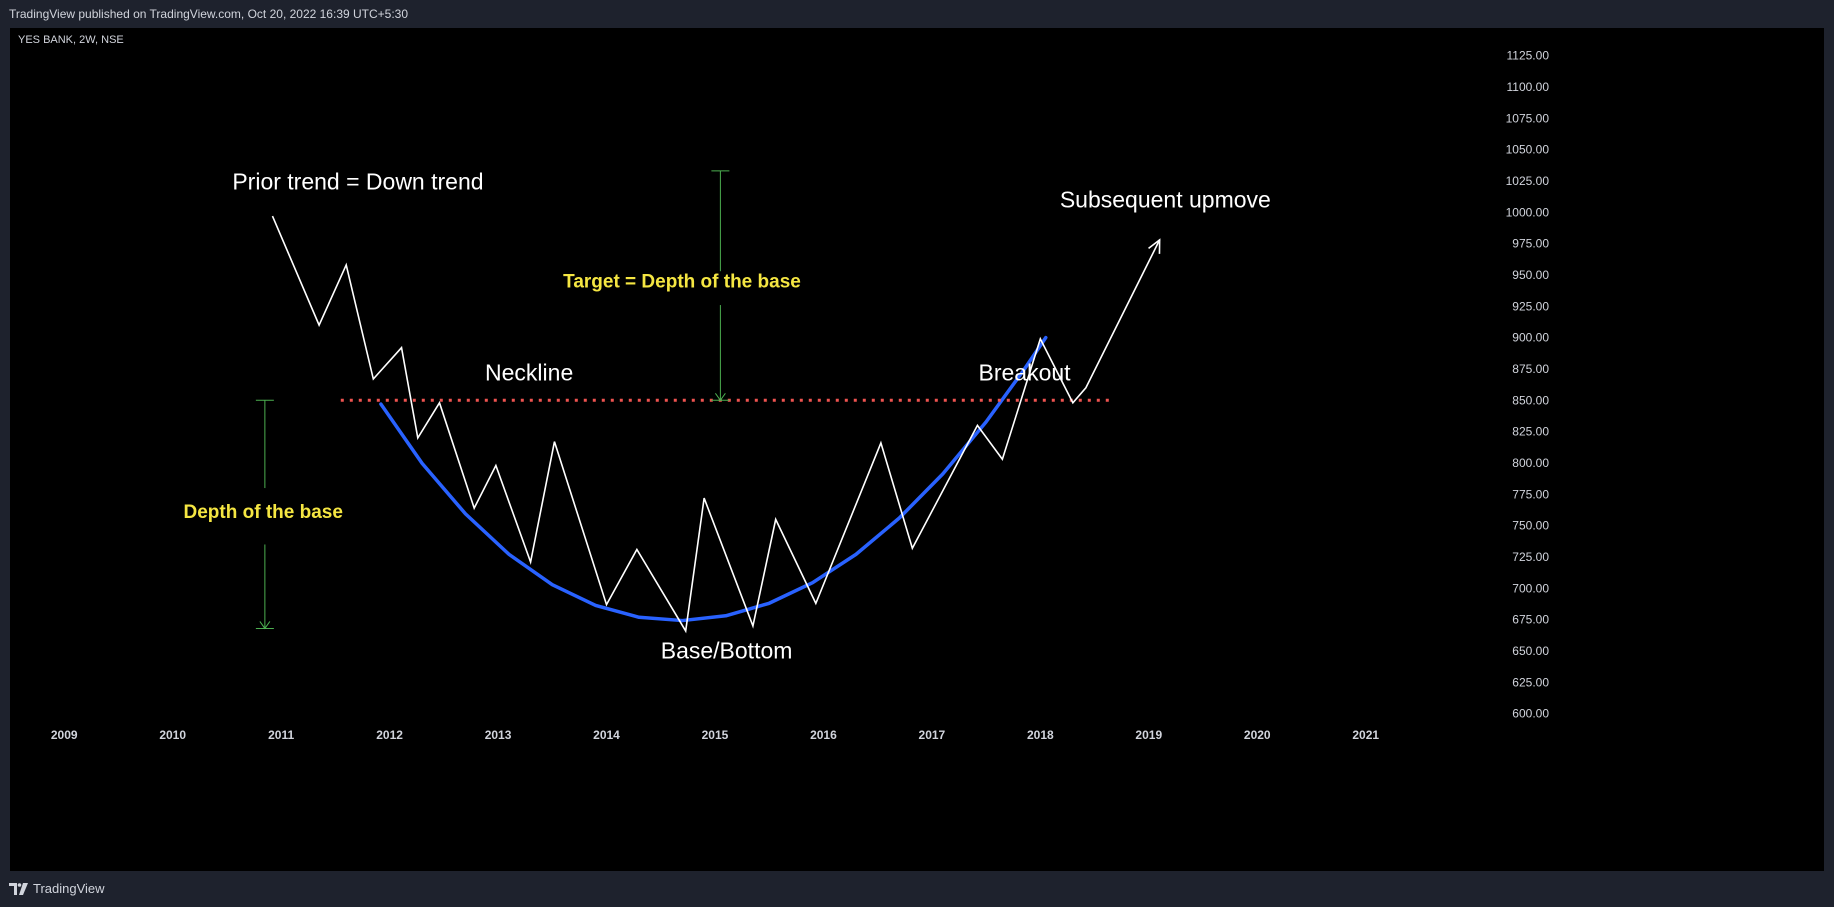 The height and width of the screenshot is (907, 1834). What do you see at coordinates (1530, 651) in the screenshot?
I see `y-tick-label: 650.00` at bounding box center [1530, 651].